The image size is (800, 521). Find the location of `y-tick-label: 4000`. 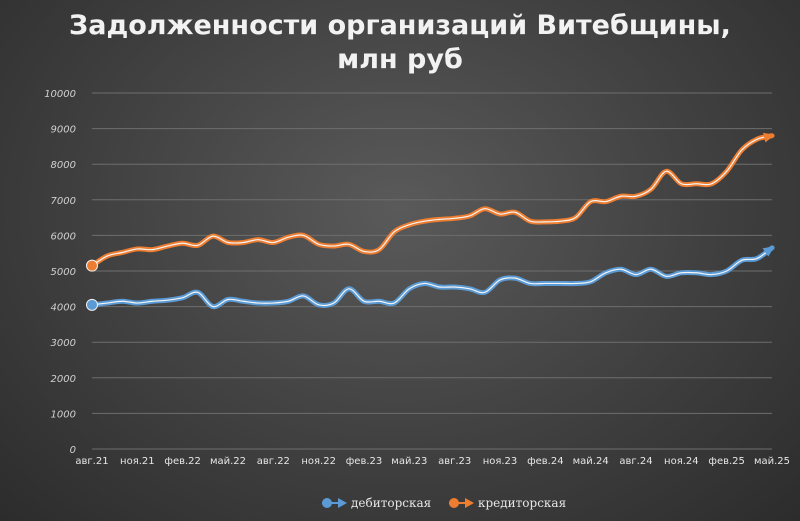

y-tick-label: 4000 is located at coordinates (63, 308).